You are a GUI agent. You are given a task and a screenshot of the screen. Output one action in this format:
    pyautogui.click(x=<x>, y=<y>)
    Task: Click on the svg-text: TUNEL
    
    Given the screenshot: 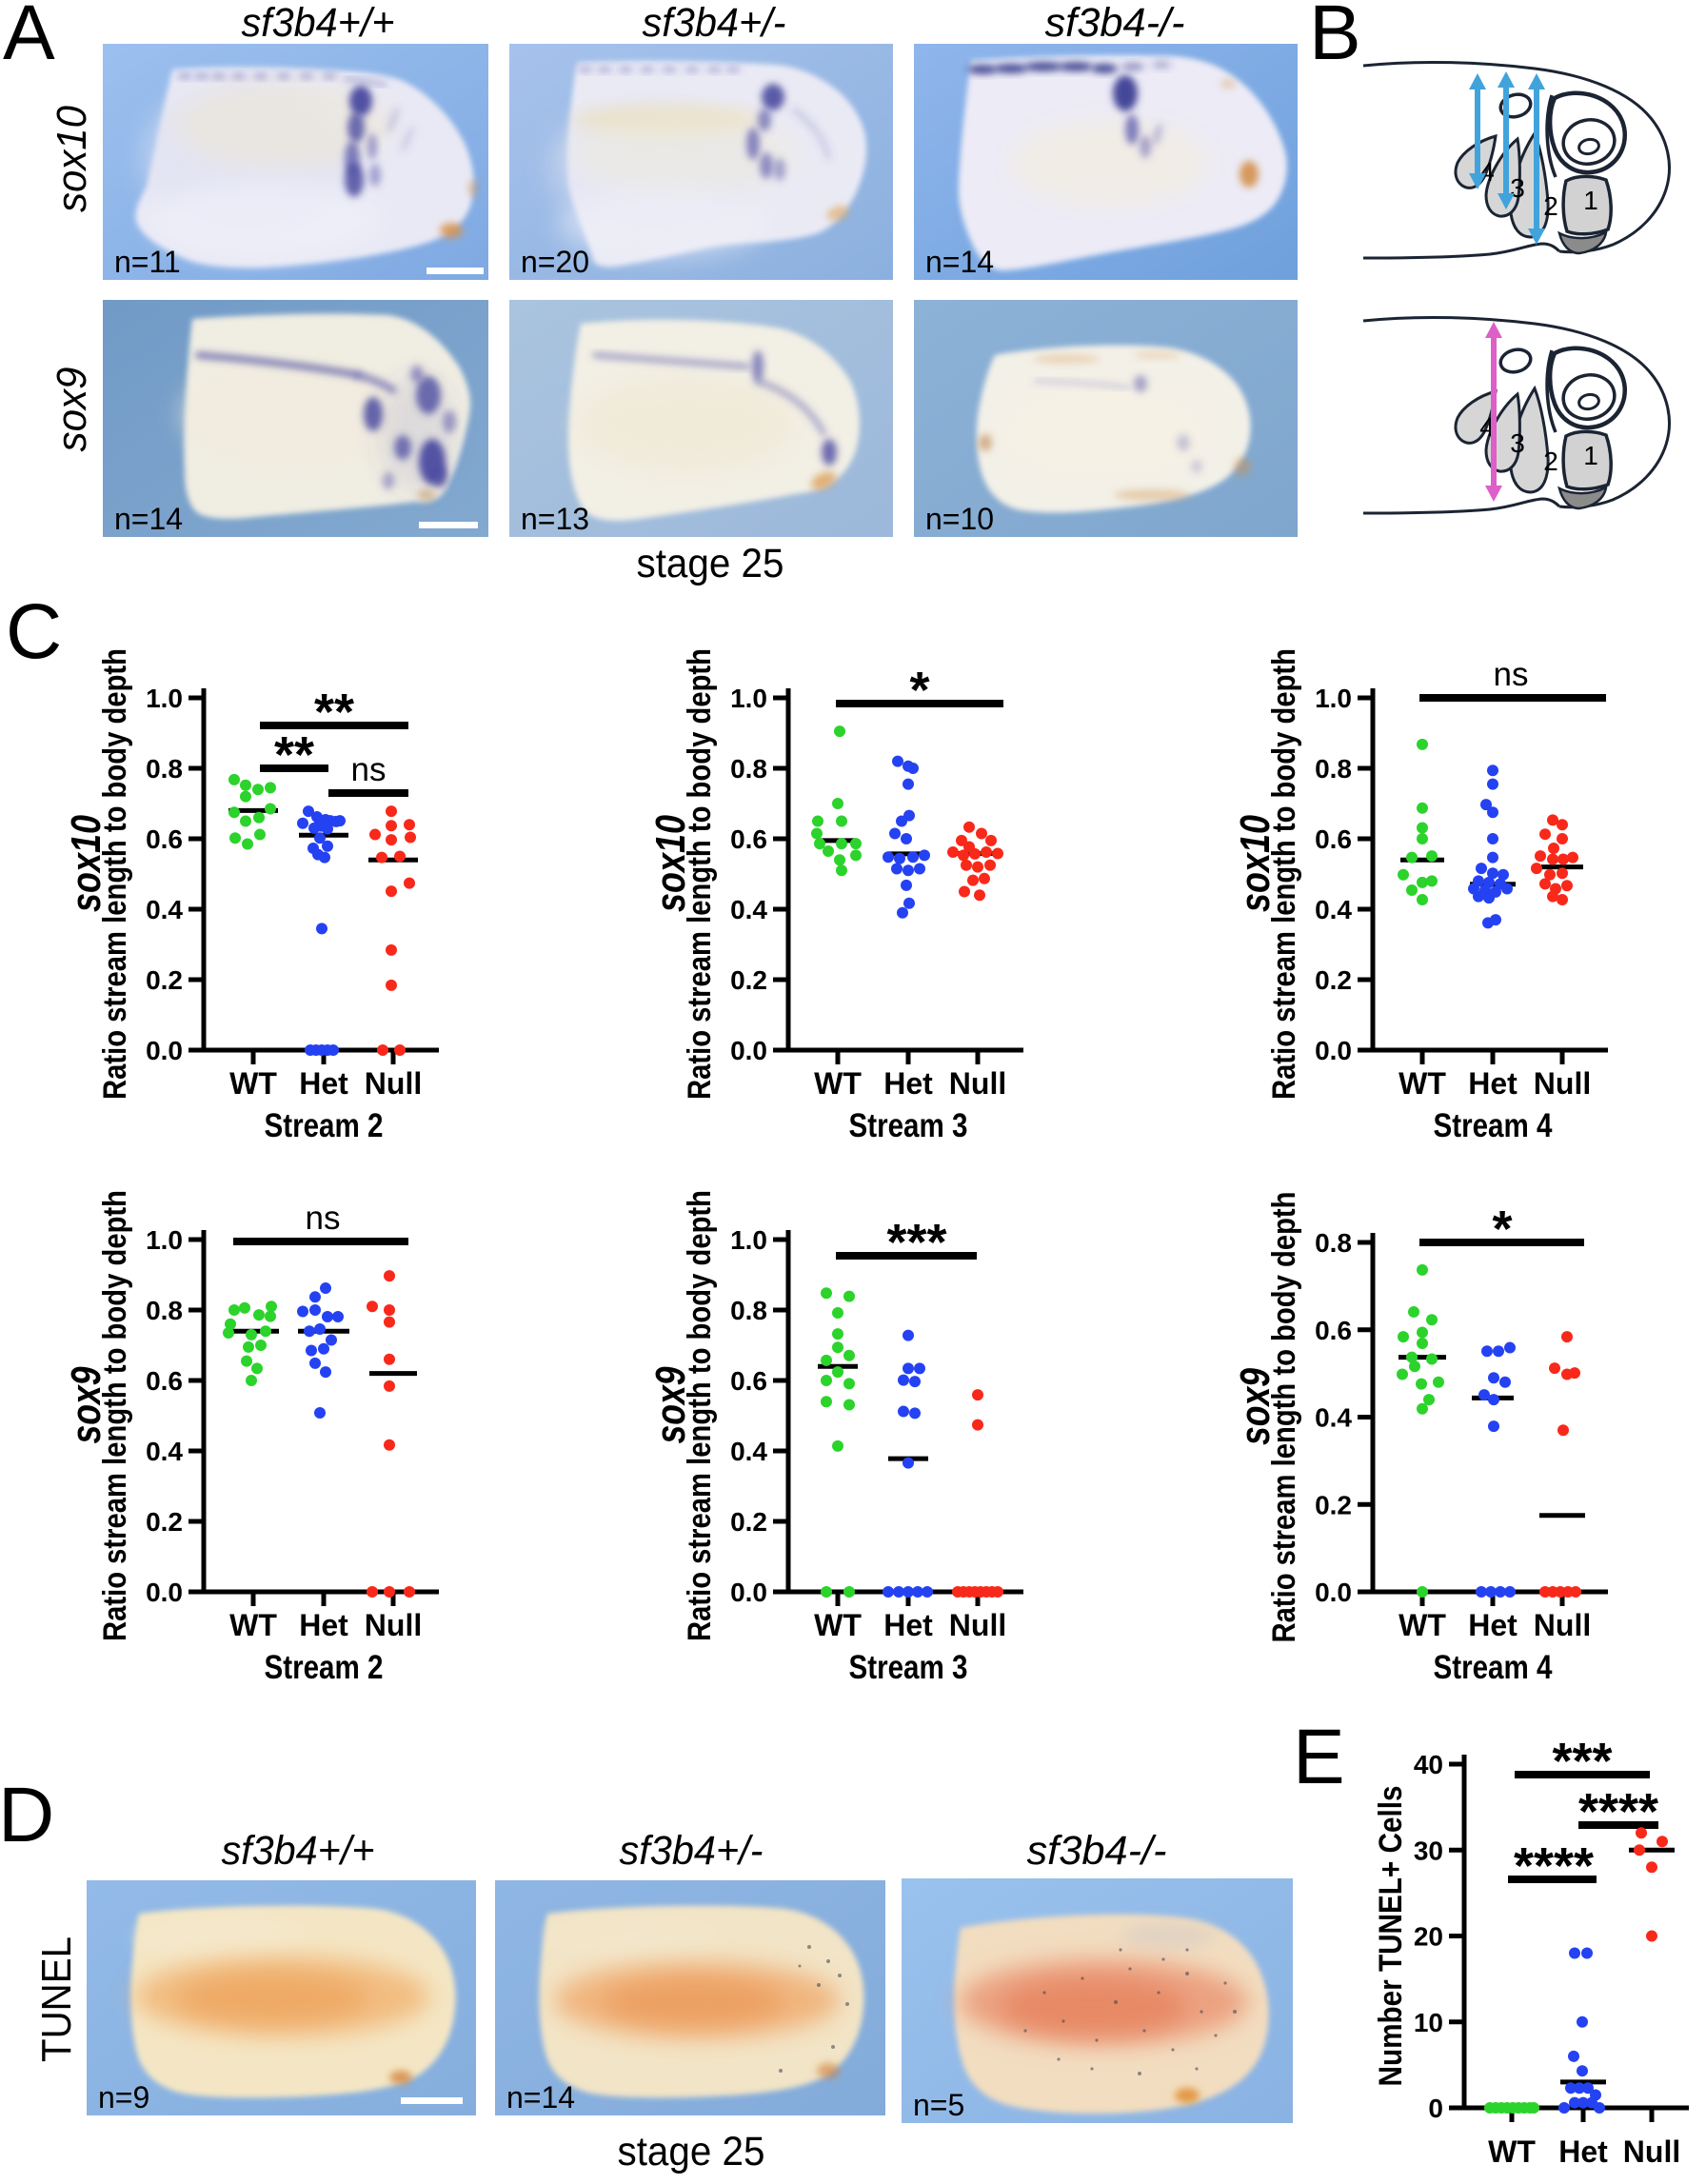 What is the action you would take?
    pyautogui.click(x=57, y=1999)
    